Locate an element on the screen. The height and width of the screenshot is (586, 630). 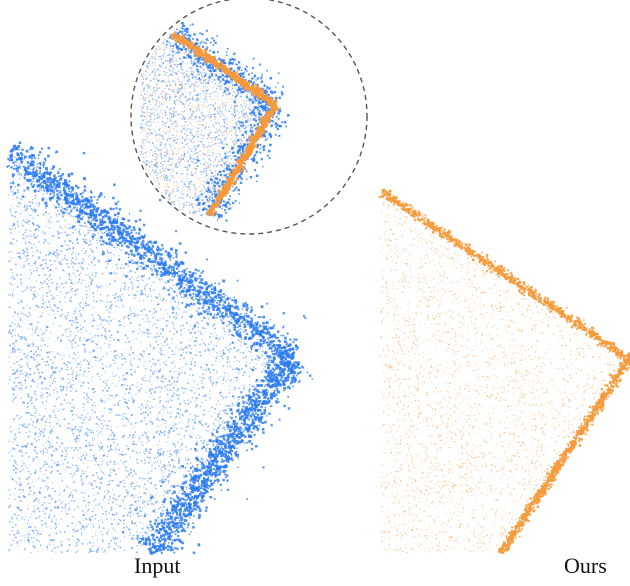
zoom-inset-points is located at coordinates (215, 122).